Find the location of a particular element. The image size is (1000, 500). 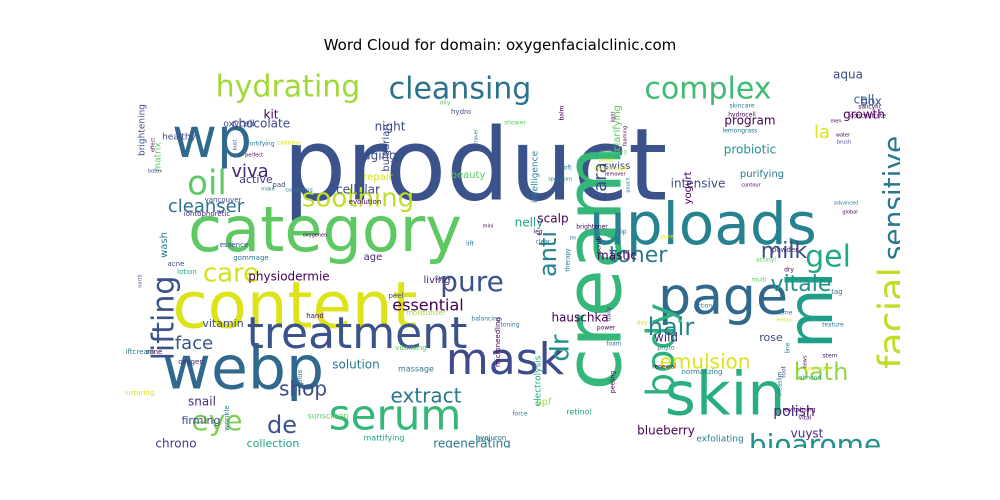

word-almond: almond is located at coordinates (810, 378).